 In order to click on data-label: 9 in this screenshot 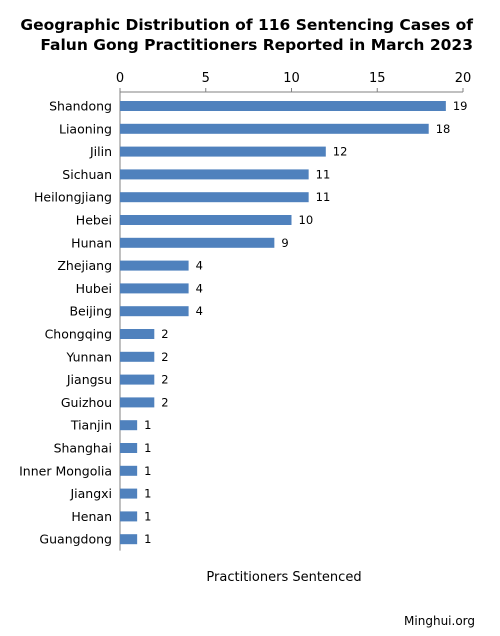, I will do `click(284, 243)`.